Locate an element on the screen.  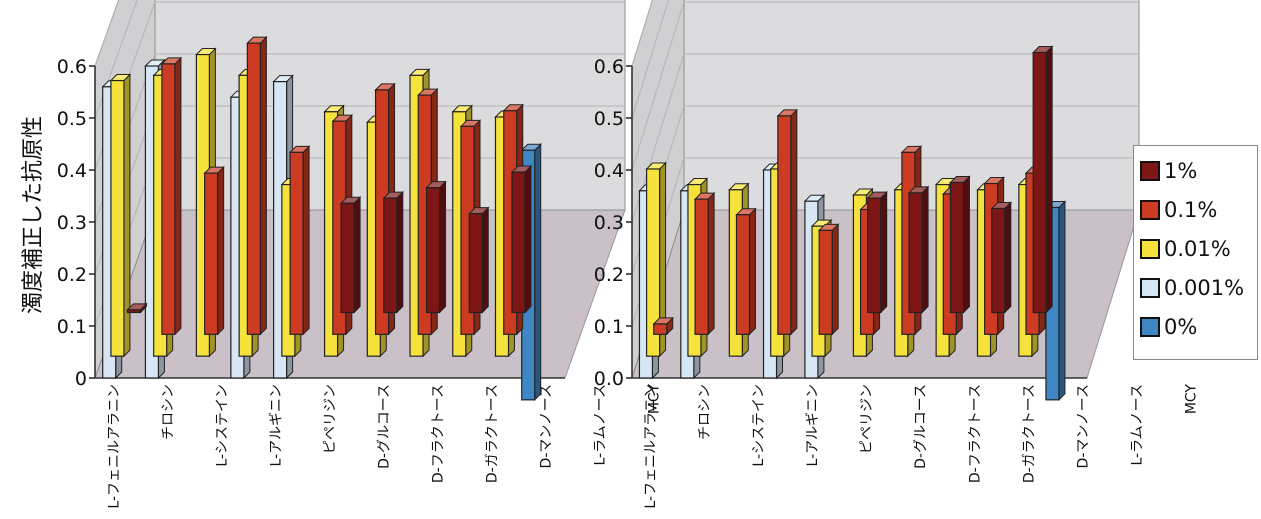
legend-item-0pct: 0% is located at coordinates (1168, 327).